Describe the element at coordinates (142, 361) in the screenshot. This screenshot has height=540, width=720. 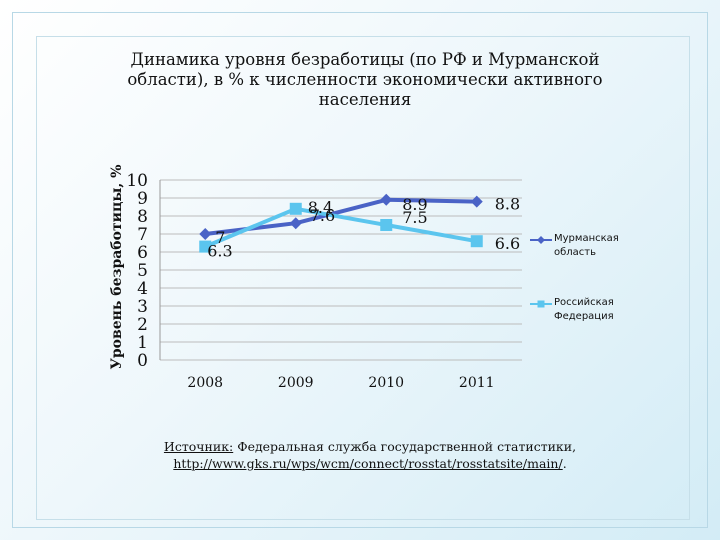
I see `y-tick-0: 0` at that location.